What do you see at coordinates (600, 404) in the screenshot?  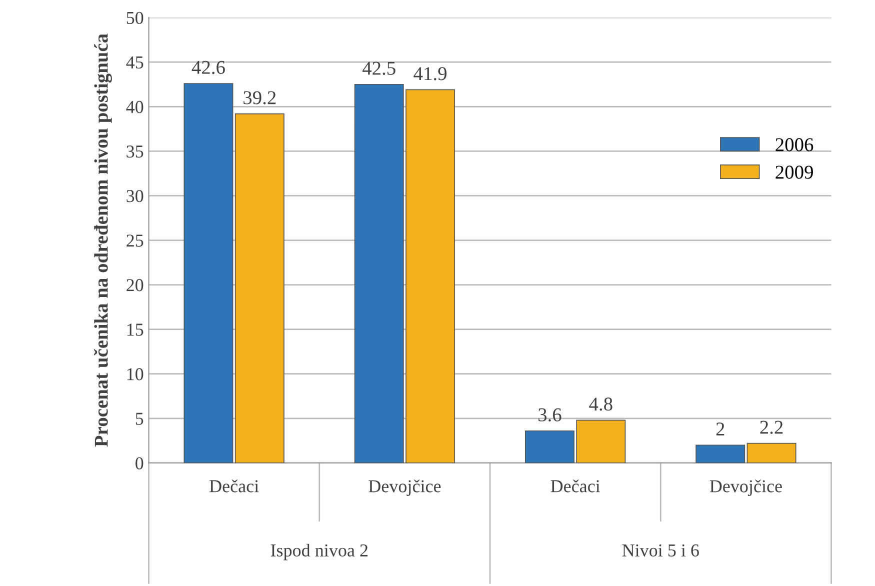 I see `data-label: 4.8` at bounding box center [600, 404].